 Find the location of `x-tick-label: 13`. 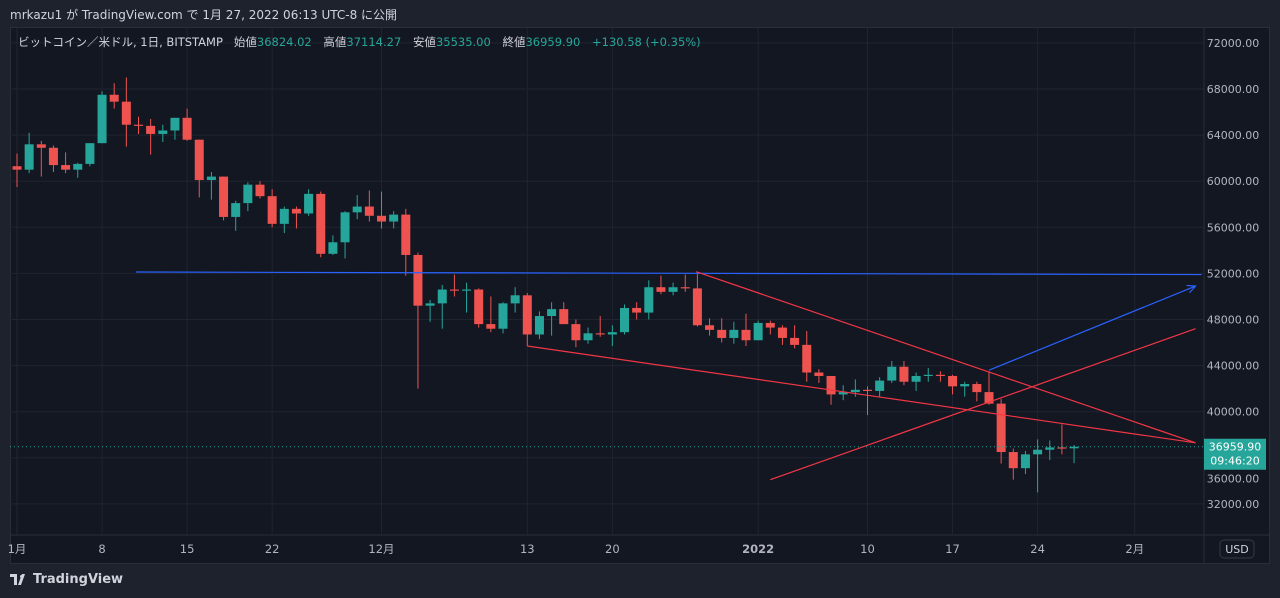

x-tick-label: 13 is located at coordinates (527, 549).